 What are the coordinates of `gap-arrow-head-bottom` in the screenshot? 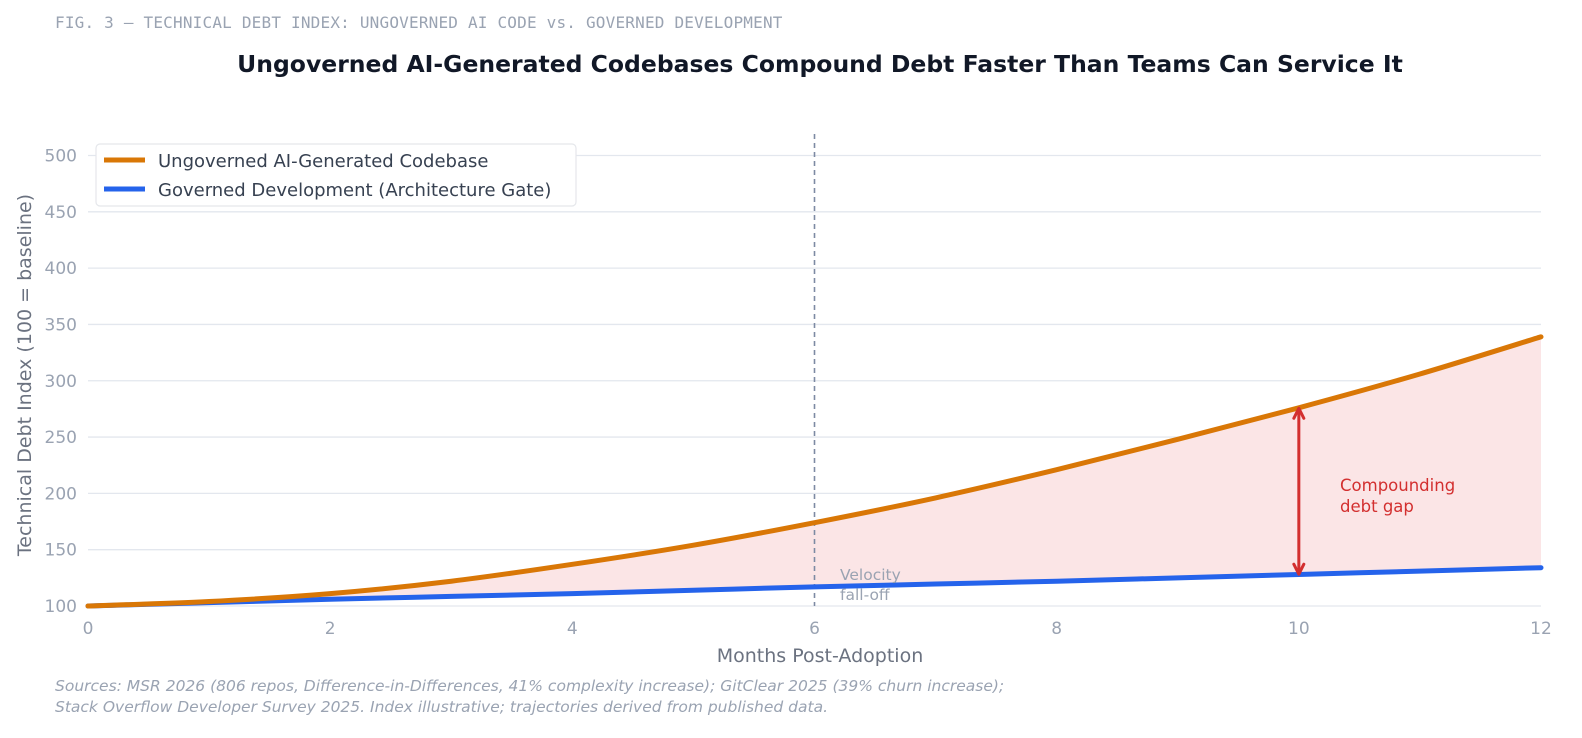 It's located at (1299, 569).